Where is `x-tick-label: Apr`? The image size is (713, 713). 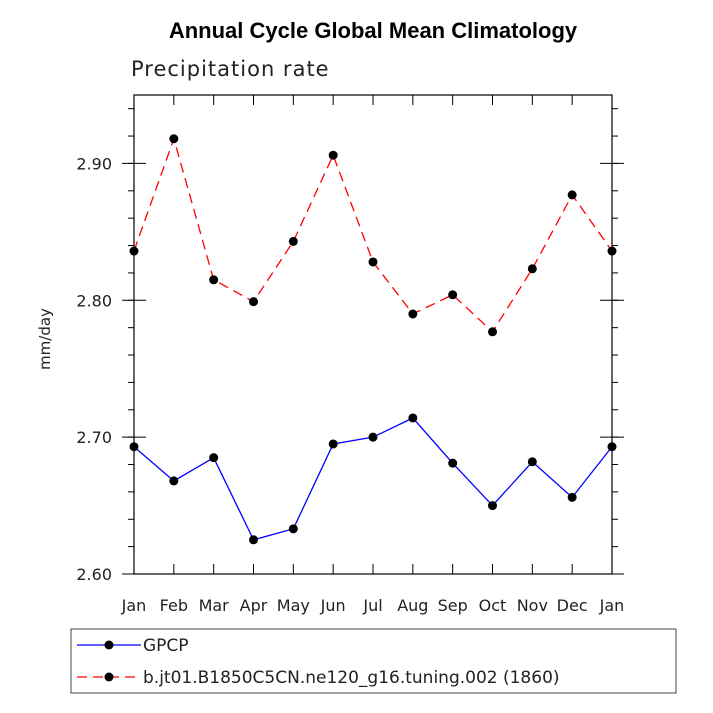 x-tick-label: Apr is located at coordinates (254, 605).